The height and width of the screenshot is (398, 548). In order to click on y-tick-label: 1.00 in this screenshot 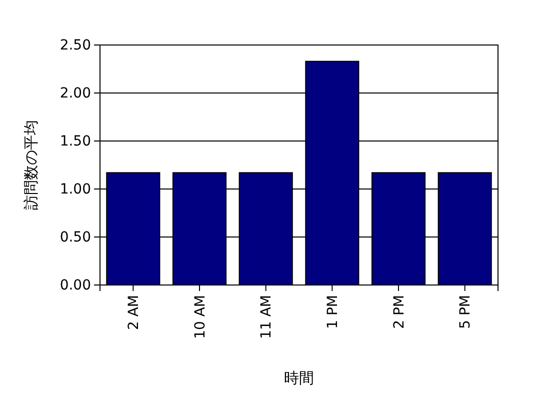, I will do `click(75, 189)`.